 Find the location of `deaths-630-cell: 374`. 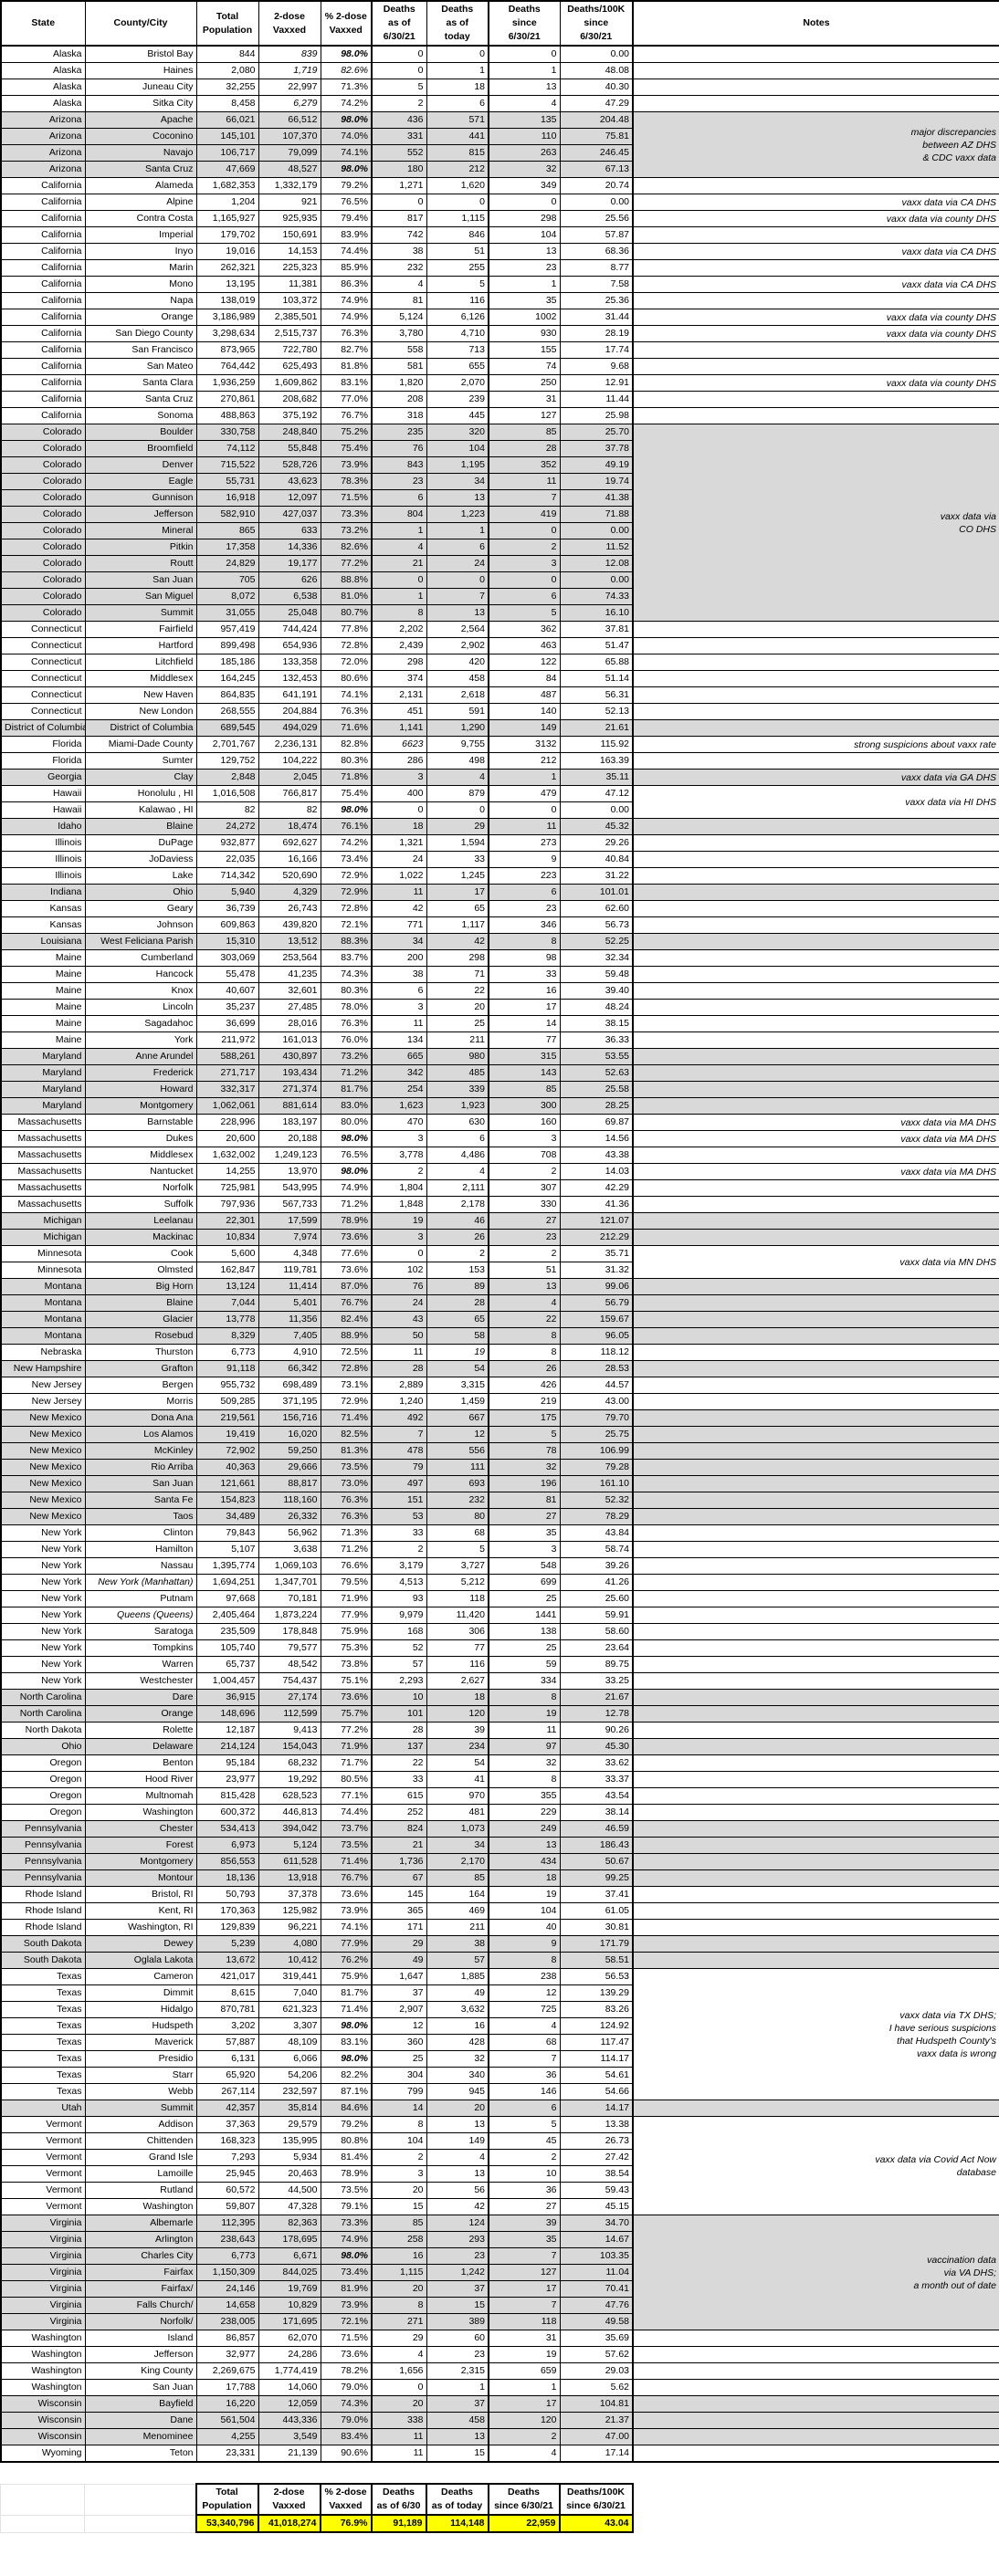

deaths-630-cell: 374 is located at coordinates (399, 678).